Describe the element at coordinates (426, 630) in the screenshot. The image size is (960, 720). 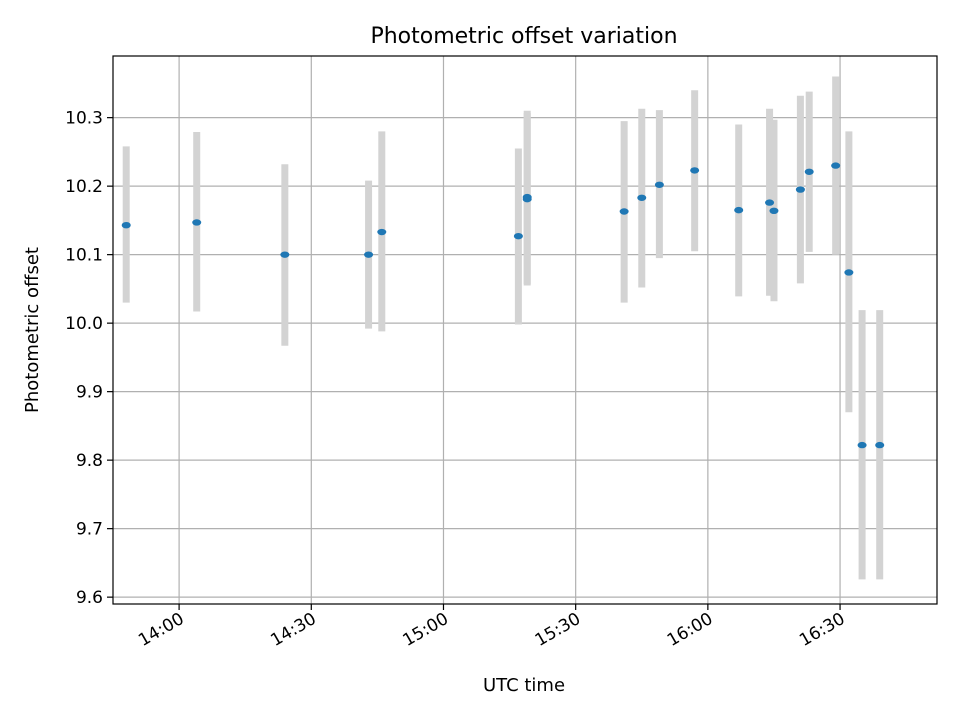
I see `x-tick-label: 15:00` at that location.